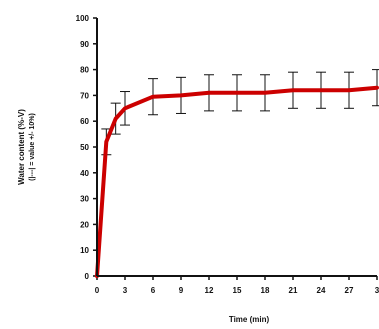  Describe the element at coordinates (21, 147) in the screenshot. I see `y-axis-label: Water content (%-V)` at that location.